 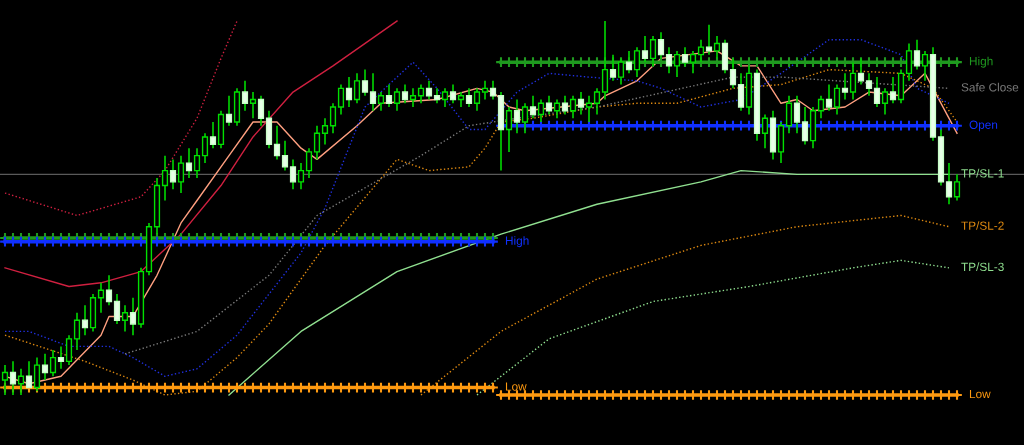 What do you see at coordinates (982, 267) in the screenshot?
I see `series-label: TP/SL-3` at bounding box center [982, 267].